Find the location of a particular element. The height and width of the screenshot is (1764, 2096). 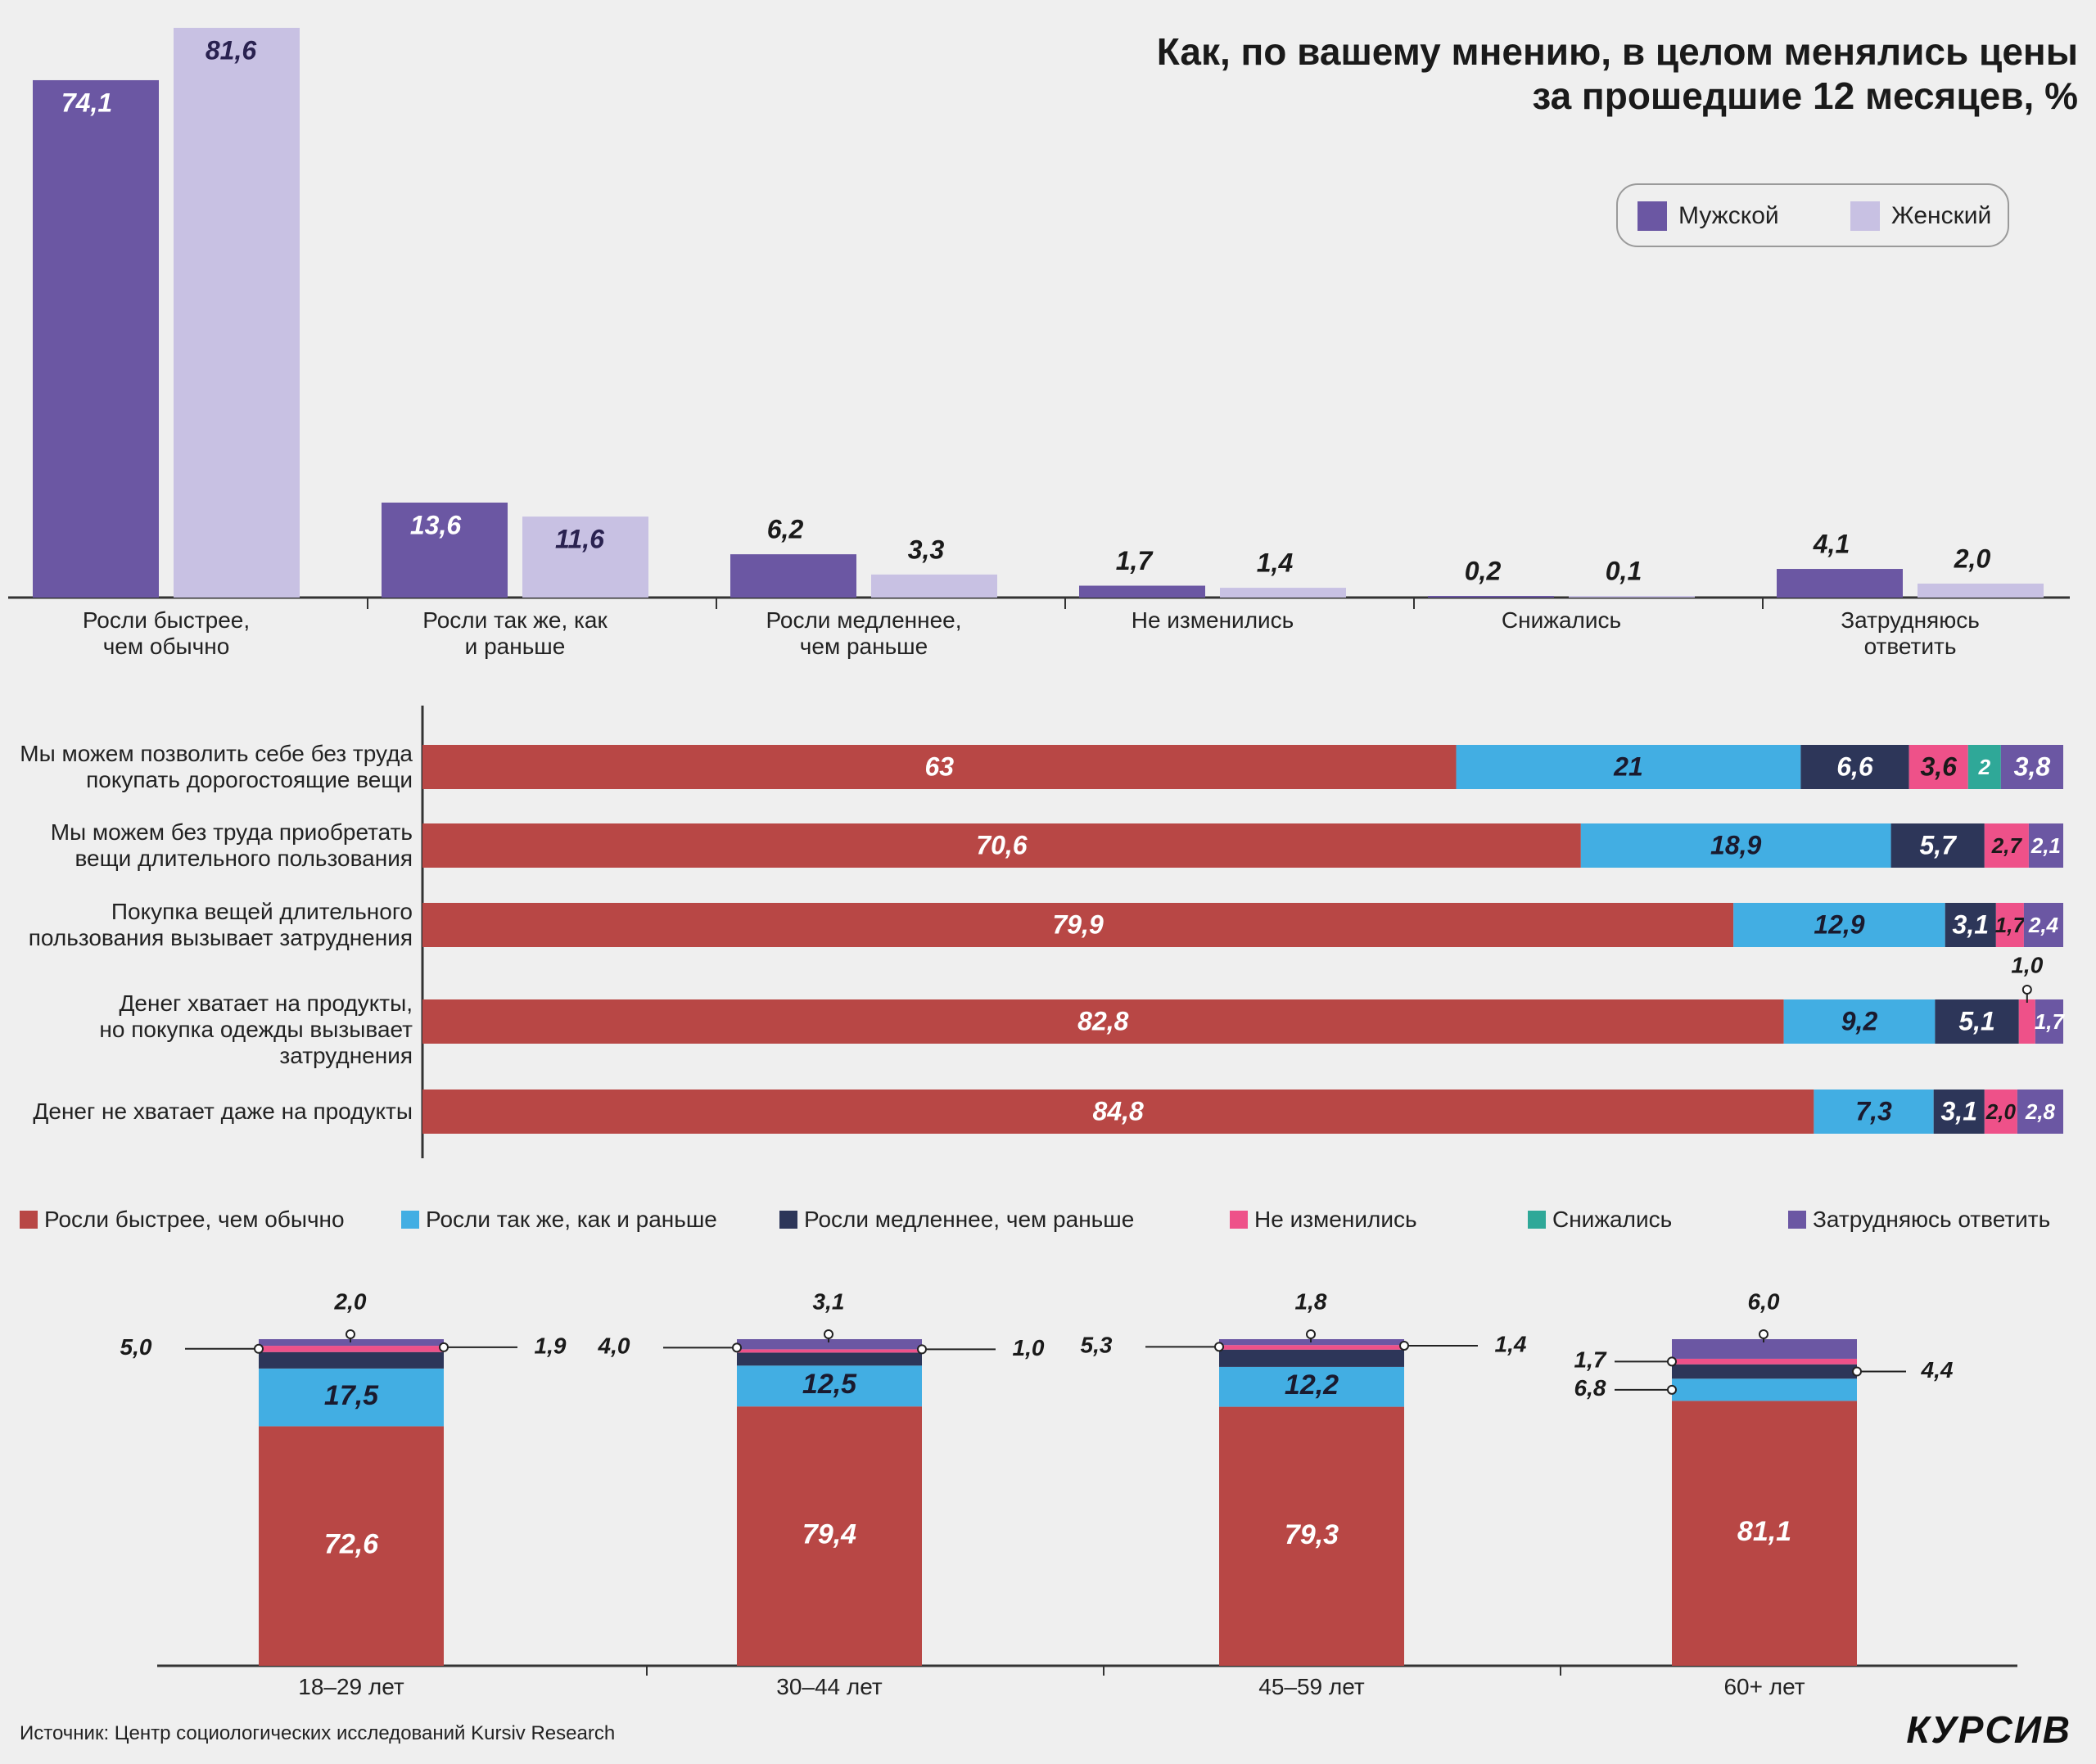

segment-label: 2 is located at coordinates (1984, 767).